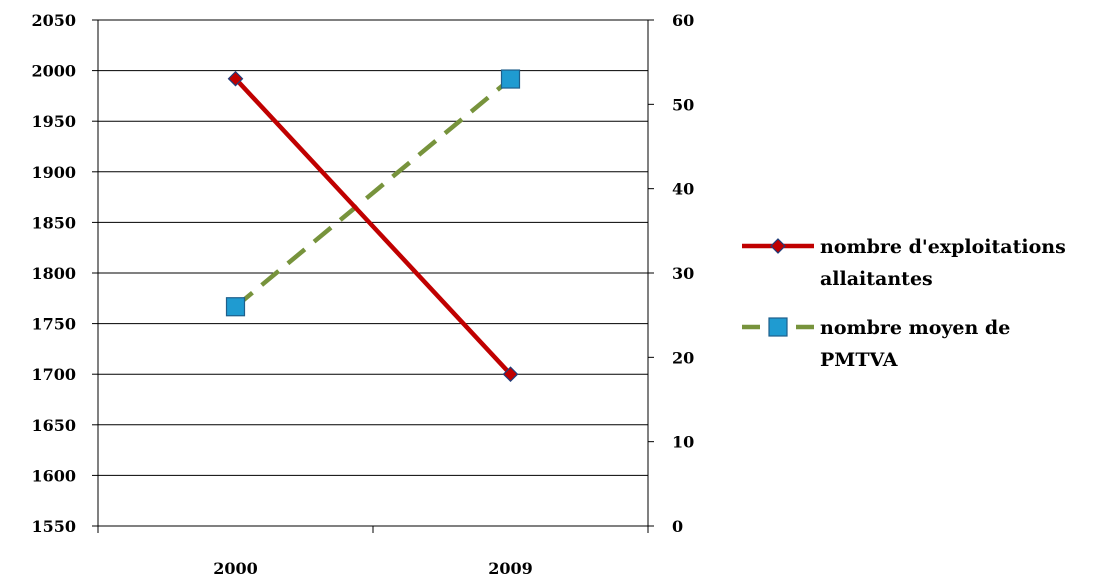 The width and height of the screenshot is (1120, 580). What do you see at coordinates (876, 344) in the screenshot?
I see `legend-item: nombre moyen de PMTVA` at bounding box center [876, 344].